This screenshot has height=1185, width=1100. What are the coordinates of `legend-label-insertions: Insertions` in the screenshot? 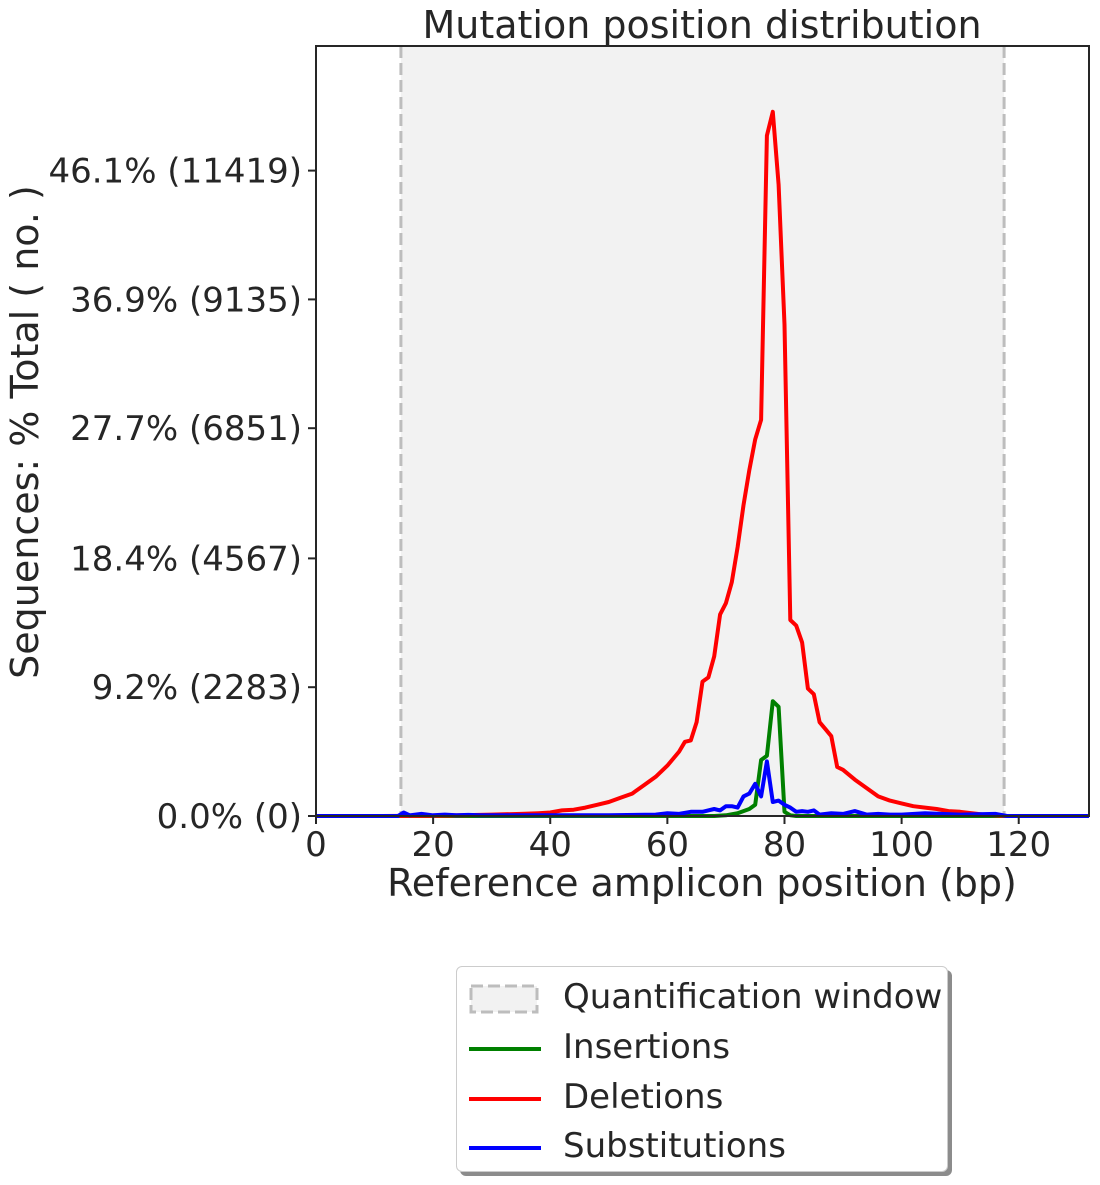 It's located at (647, 1047).